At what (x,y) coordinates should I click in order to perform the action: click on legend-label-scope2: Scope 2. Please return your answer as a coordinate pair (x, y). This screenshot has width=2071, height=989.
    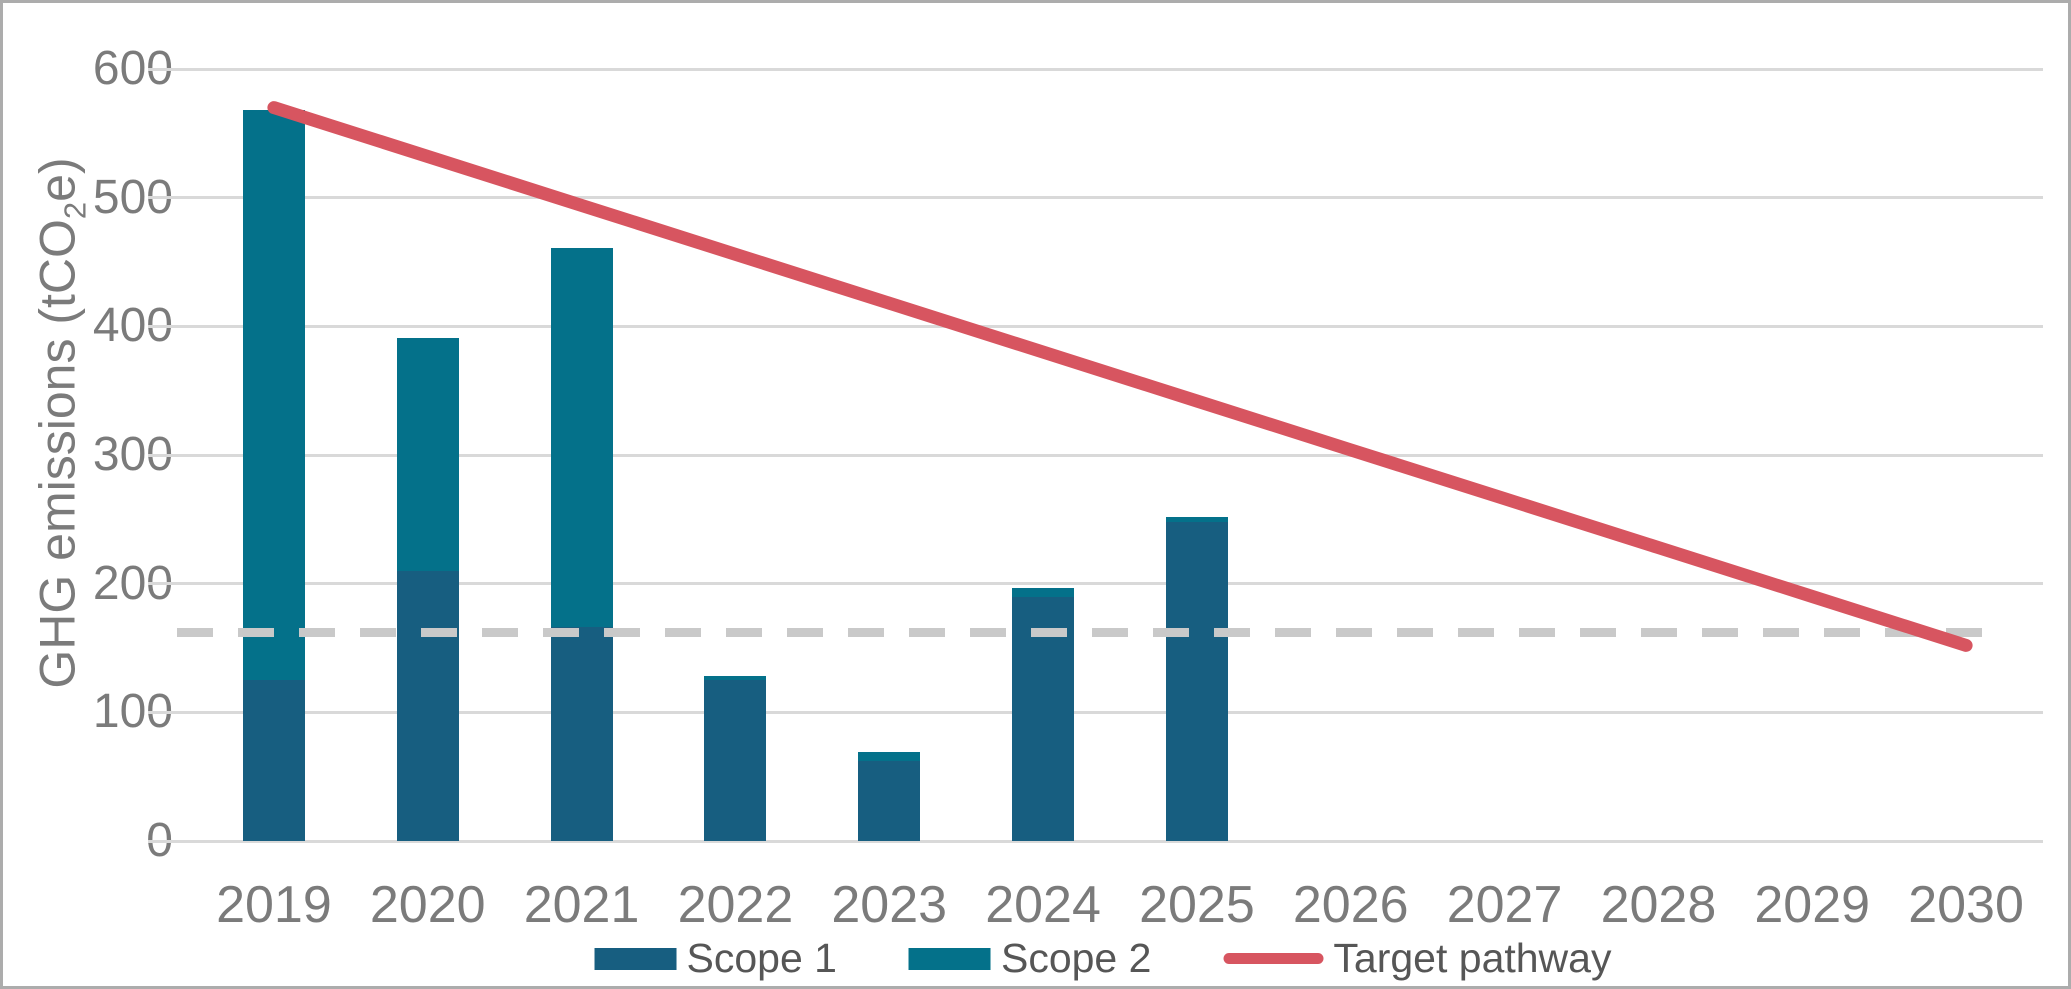
    Looking at the image, I should click on (1076, 958).